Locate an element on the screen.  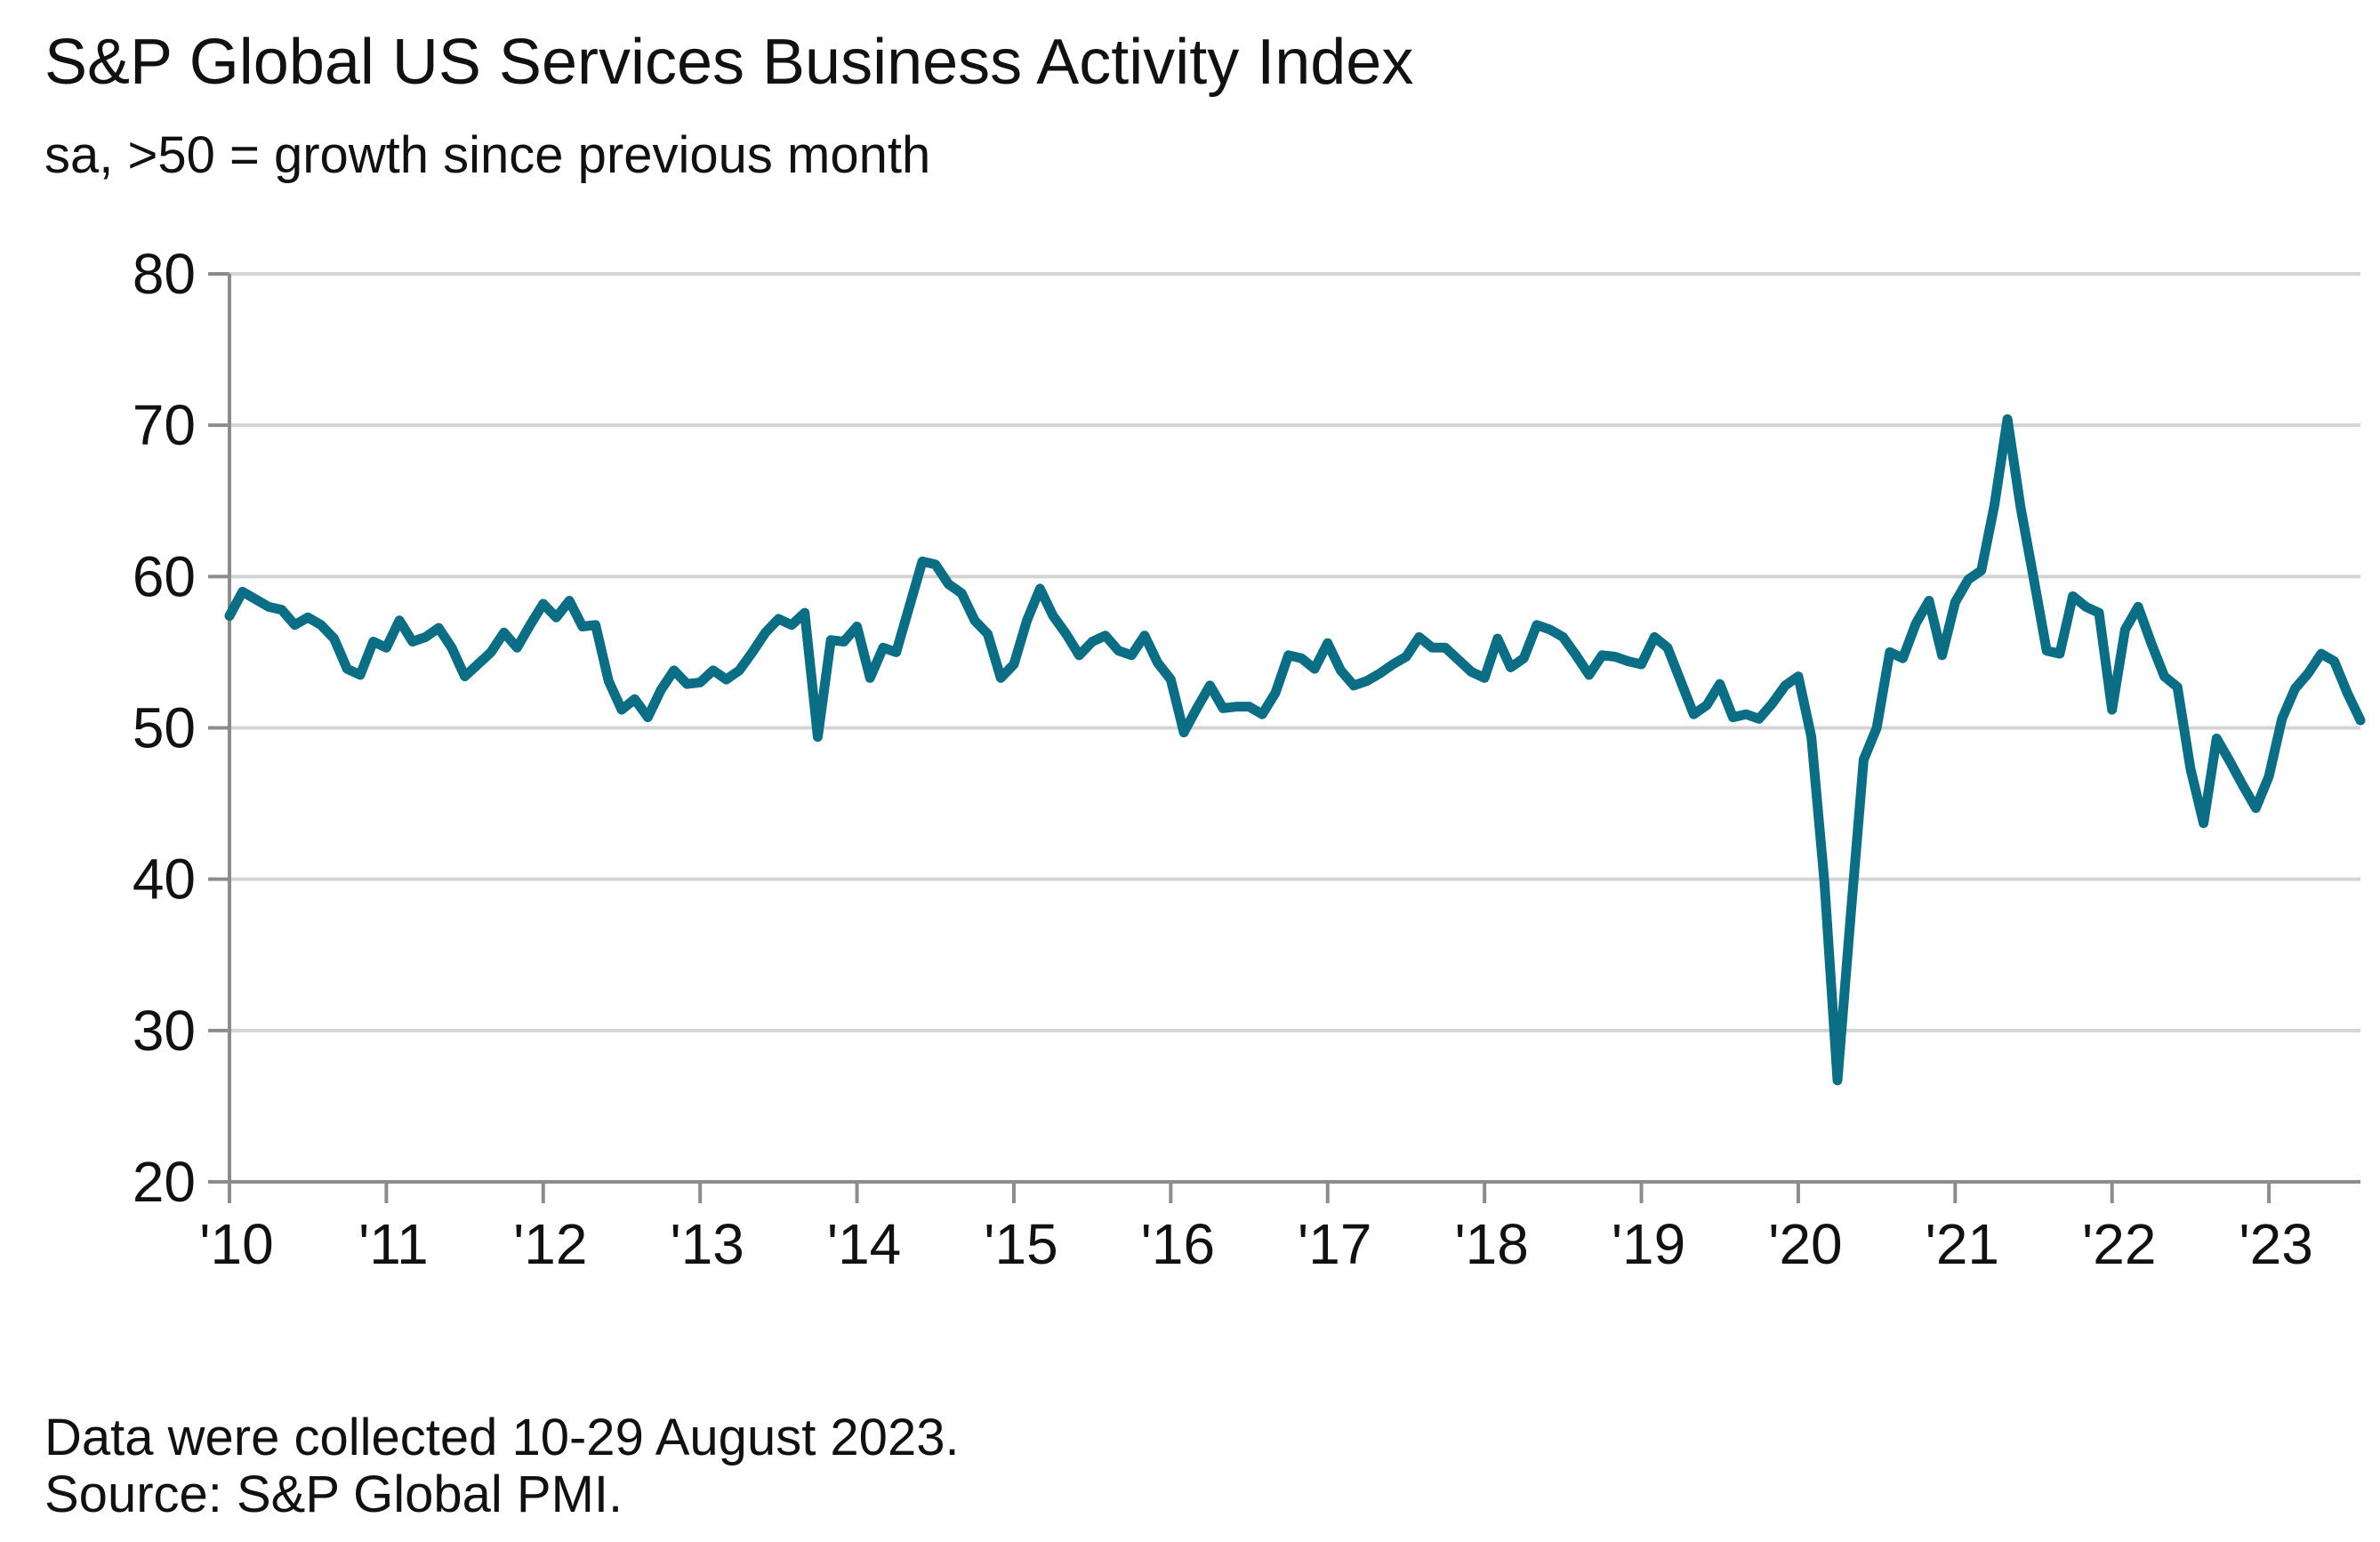
x-tick-label-2016: '16 is located at coordinates (1178, 1244).